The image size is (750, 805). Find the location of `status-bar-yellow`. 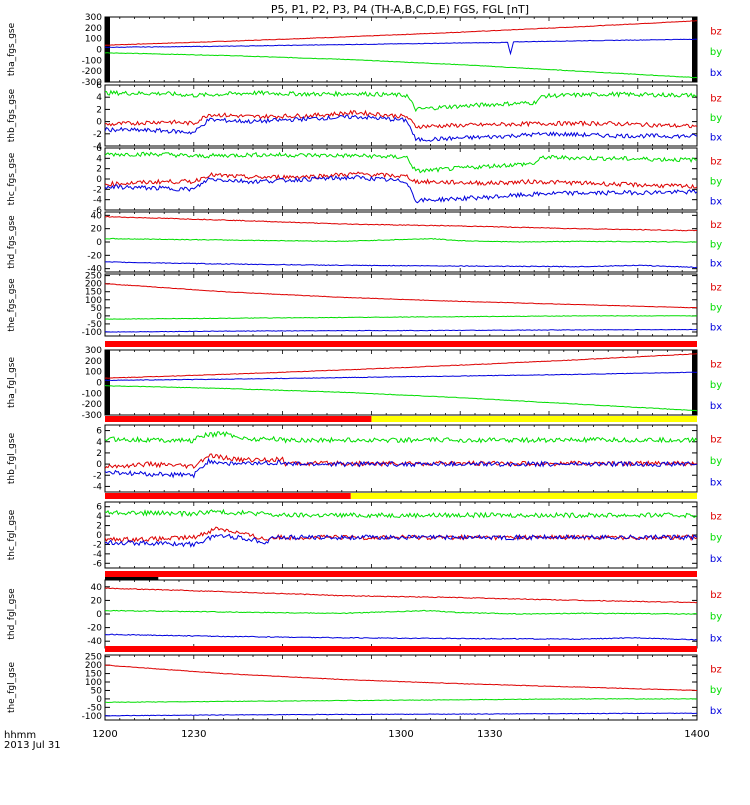

status-bar-yellow is located at coordinates (534, 419).